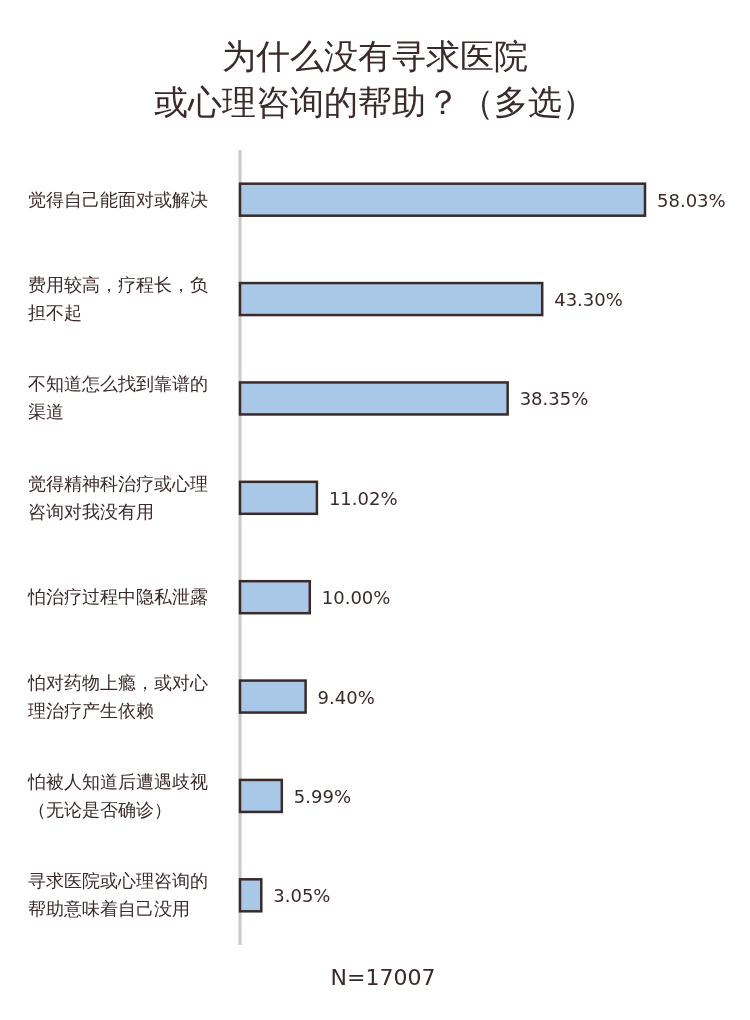  Describe the element at coordinates (588, 300) in the screenshot. I see `data-label: 43.30%` at that location.